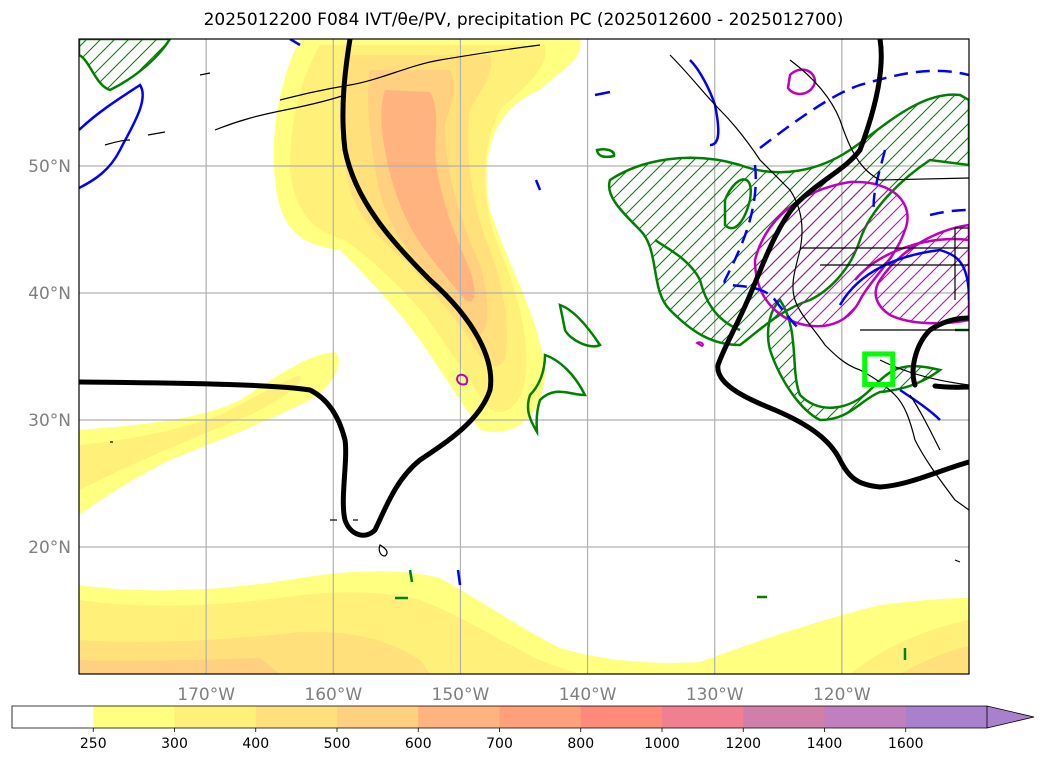  Describe the element at coordinates (49, 294) in the screenshot. I see `lat-tick-label: 40°N` at that location.